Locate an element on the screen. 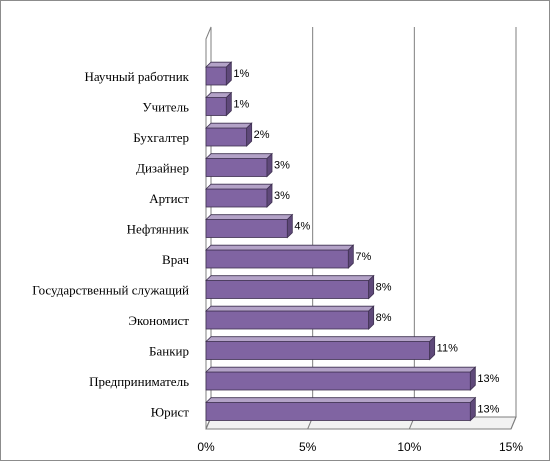 The image size is (550, 461). category-label: Предприниматель is located at coordinates (139, 381).